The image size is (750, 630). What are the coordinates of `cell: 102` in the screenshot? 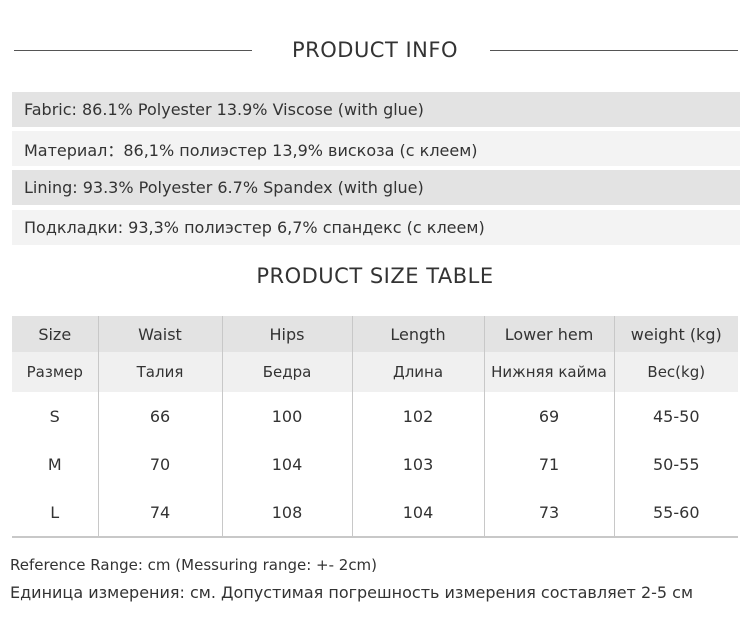 It's located at (417, 416).